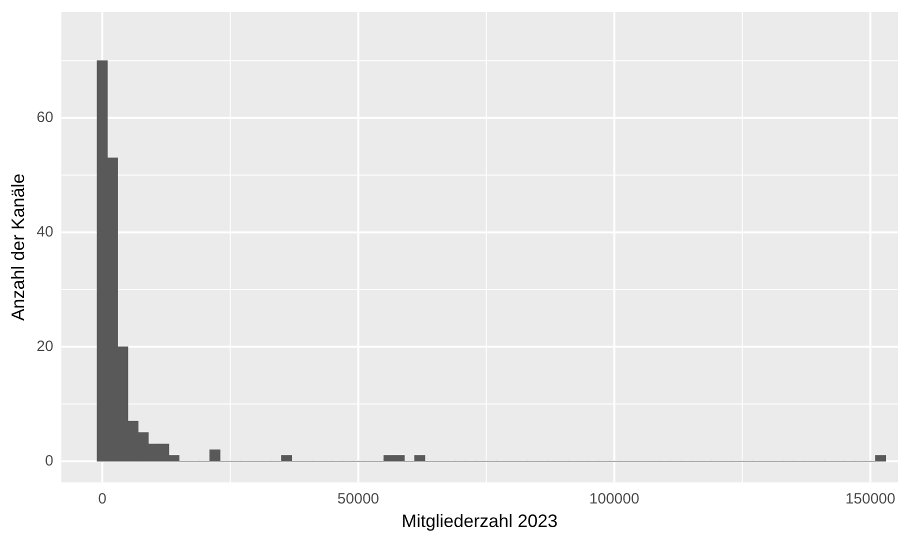 This screenshot has height=539, width=910. What do you see at coordinates (358, 499) in the screenshot?
I see `x-tick-label: 50000` at bounding box center [358, 499].